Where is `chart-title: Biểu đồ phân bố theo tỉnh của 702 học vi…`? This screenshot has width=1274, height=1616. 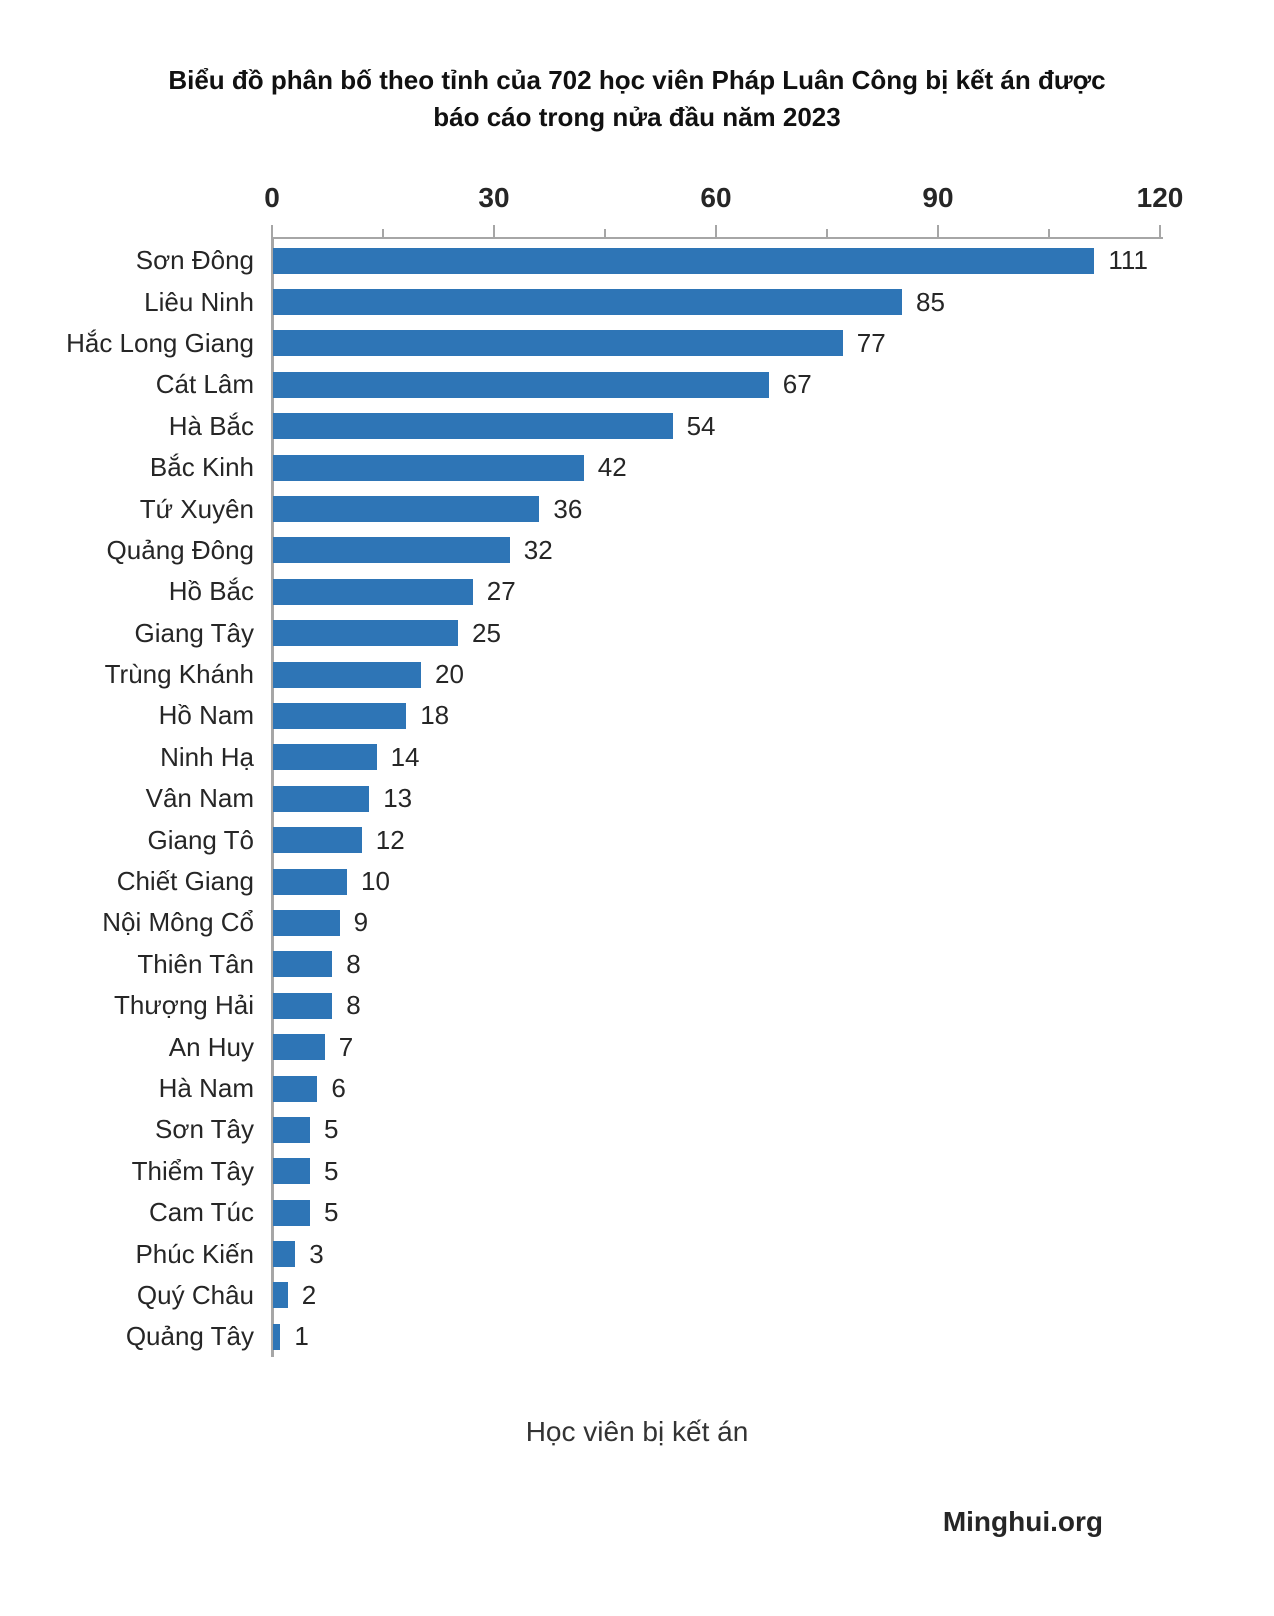 chart-title: Biểu đồ phân bố theo tỉnh của 702 học vi… is located at coordinates (637, 99).